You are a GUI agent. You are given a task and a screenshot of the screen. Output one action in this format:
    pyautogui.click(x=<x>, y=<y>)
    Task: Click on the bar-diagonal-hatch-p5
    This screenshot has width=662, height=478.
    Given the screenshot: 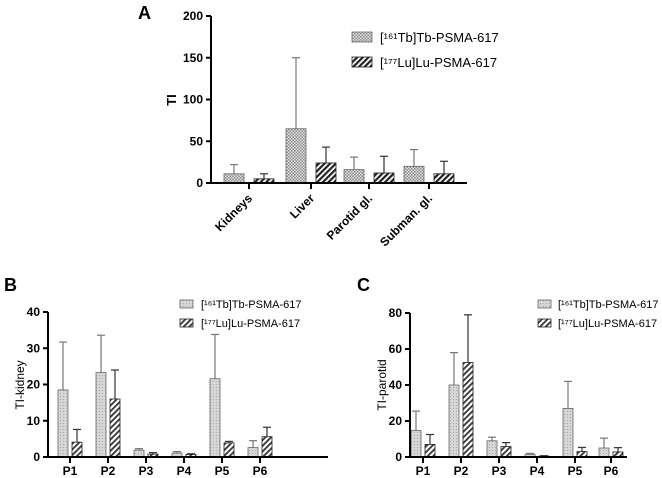 What is the action you would take?
    pyautogui.click(x=229, y=450)
    